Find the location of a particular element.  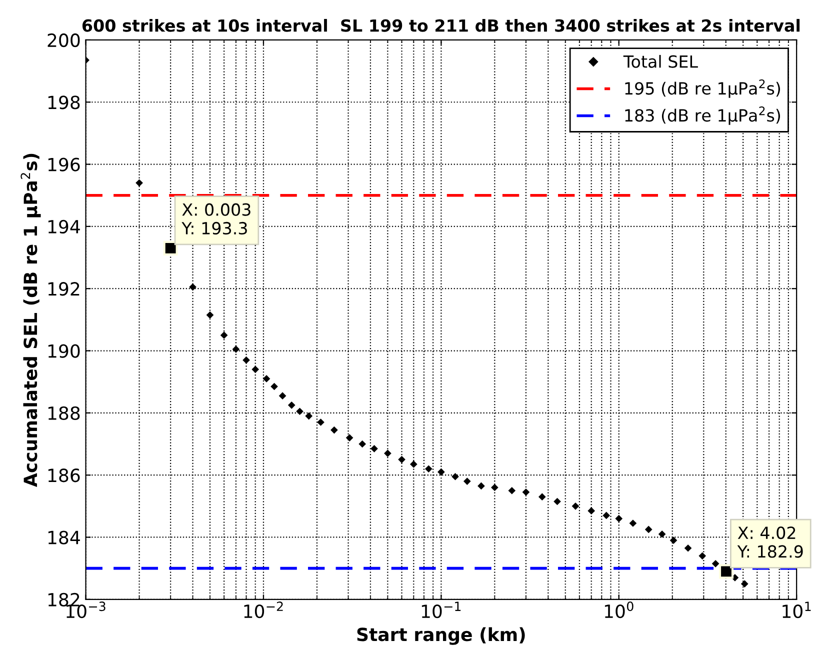

y-tick-label: 190 is located at coordinates (64, 351).